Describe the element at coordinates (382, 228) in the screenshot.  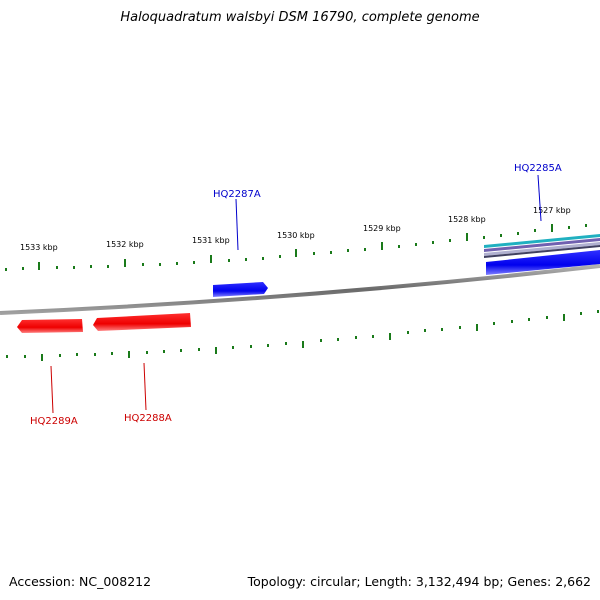
I see `scale-label: 1529 kbp` at that location.